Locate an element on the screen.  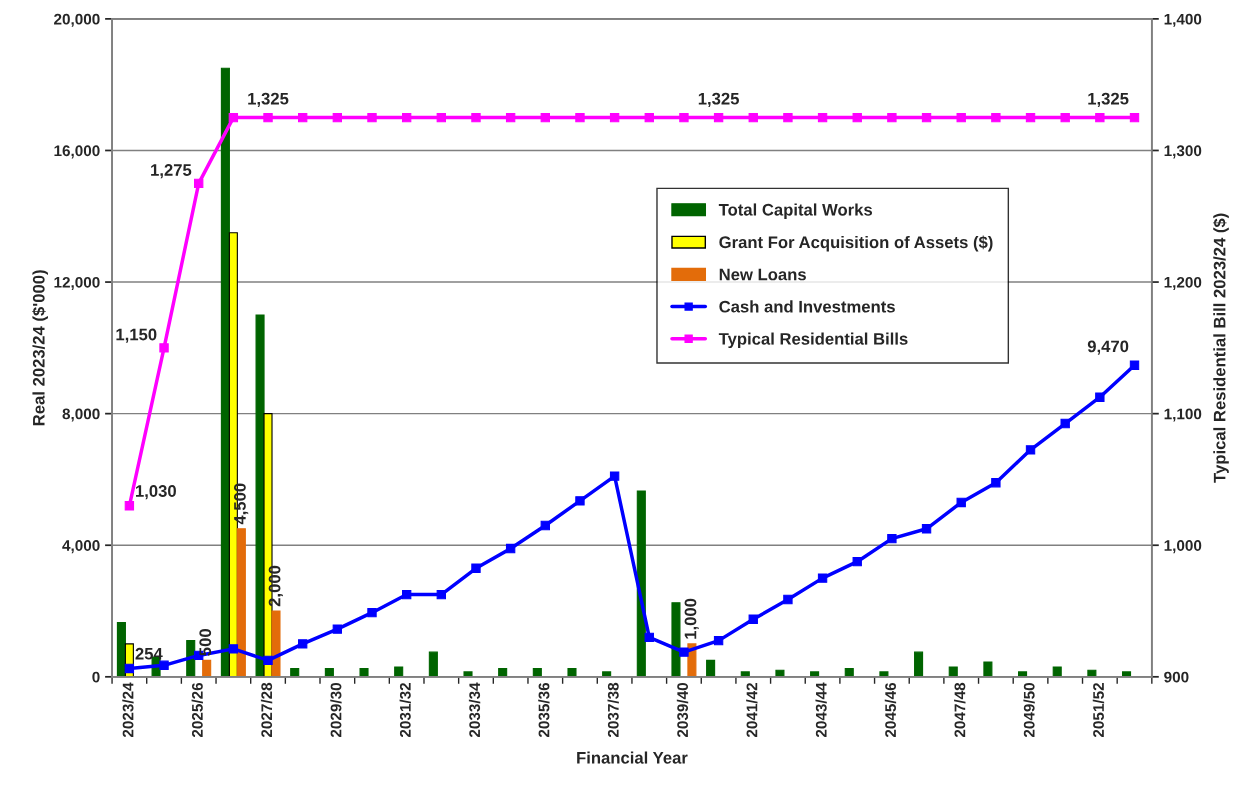
x-tick-label: 2039/40 is located at coordinates (682, 710).